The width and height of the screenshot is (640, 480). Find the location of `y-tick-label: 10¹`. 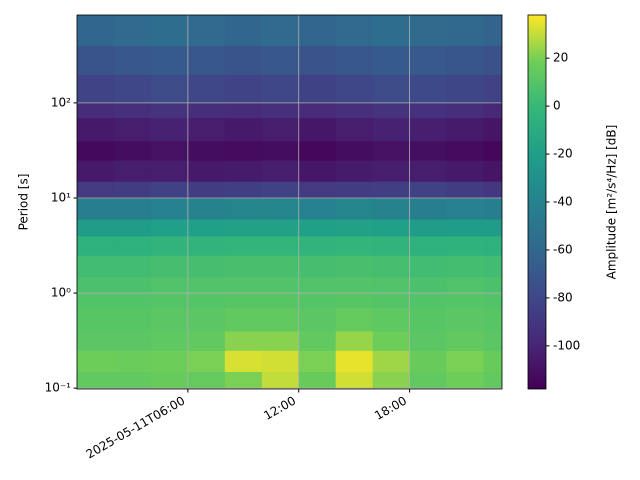

y-tick-label: 10¹ is located at coordinates (61, 197).